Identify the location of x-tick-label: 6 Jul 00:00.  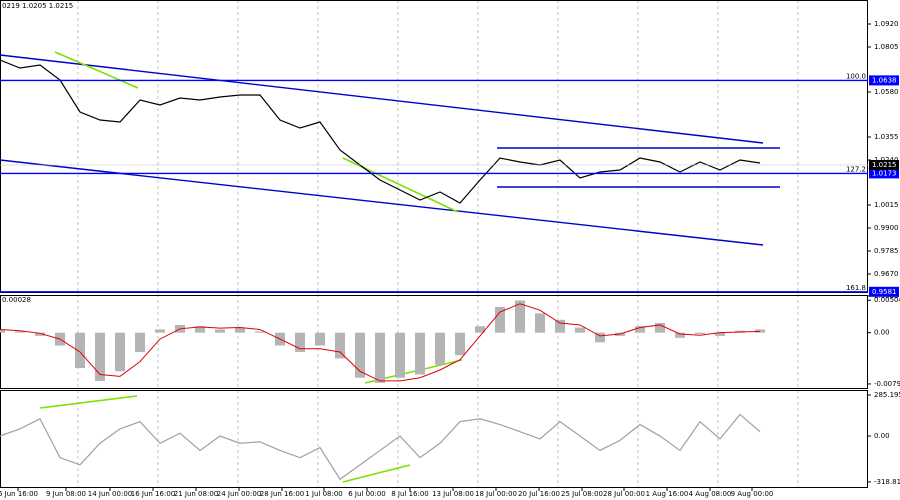
(367, 494).